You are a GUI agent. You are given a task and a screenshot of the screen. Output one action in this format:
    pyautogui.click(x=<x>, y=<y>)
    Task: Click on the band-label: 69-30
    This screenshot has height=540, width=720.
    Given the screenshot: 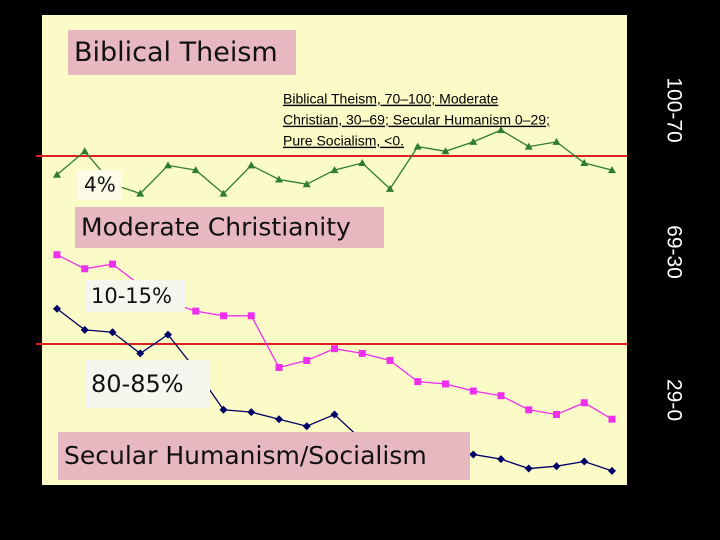 What is the action you would take?
    pyautogui.click(x=673, y=252)
    